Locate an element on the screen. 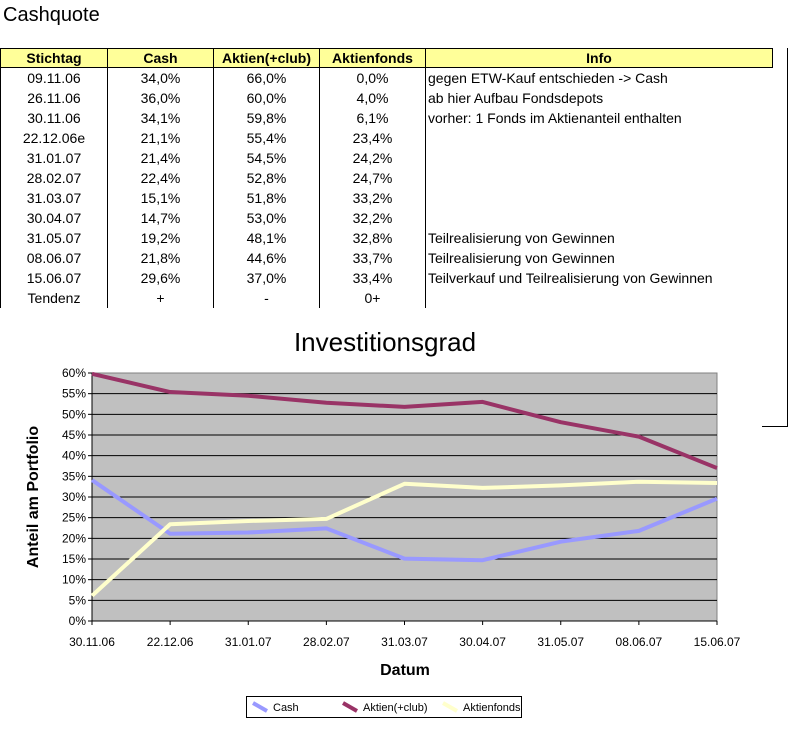  table-cell: 33,2% is located at coordinates (372, 198).